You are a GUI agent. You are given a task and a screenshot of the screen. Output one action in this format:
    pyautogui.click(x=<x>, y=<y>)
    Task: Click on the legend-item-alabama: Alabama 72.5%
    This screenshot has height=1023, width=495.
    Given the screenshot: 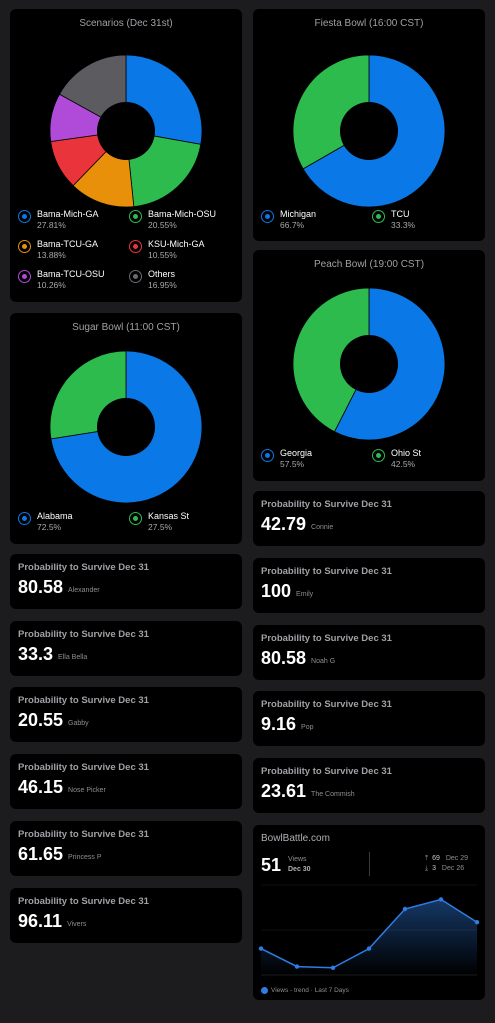 What is the action you would take?
    pyautogui.click(x=45, y=522)
    